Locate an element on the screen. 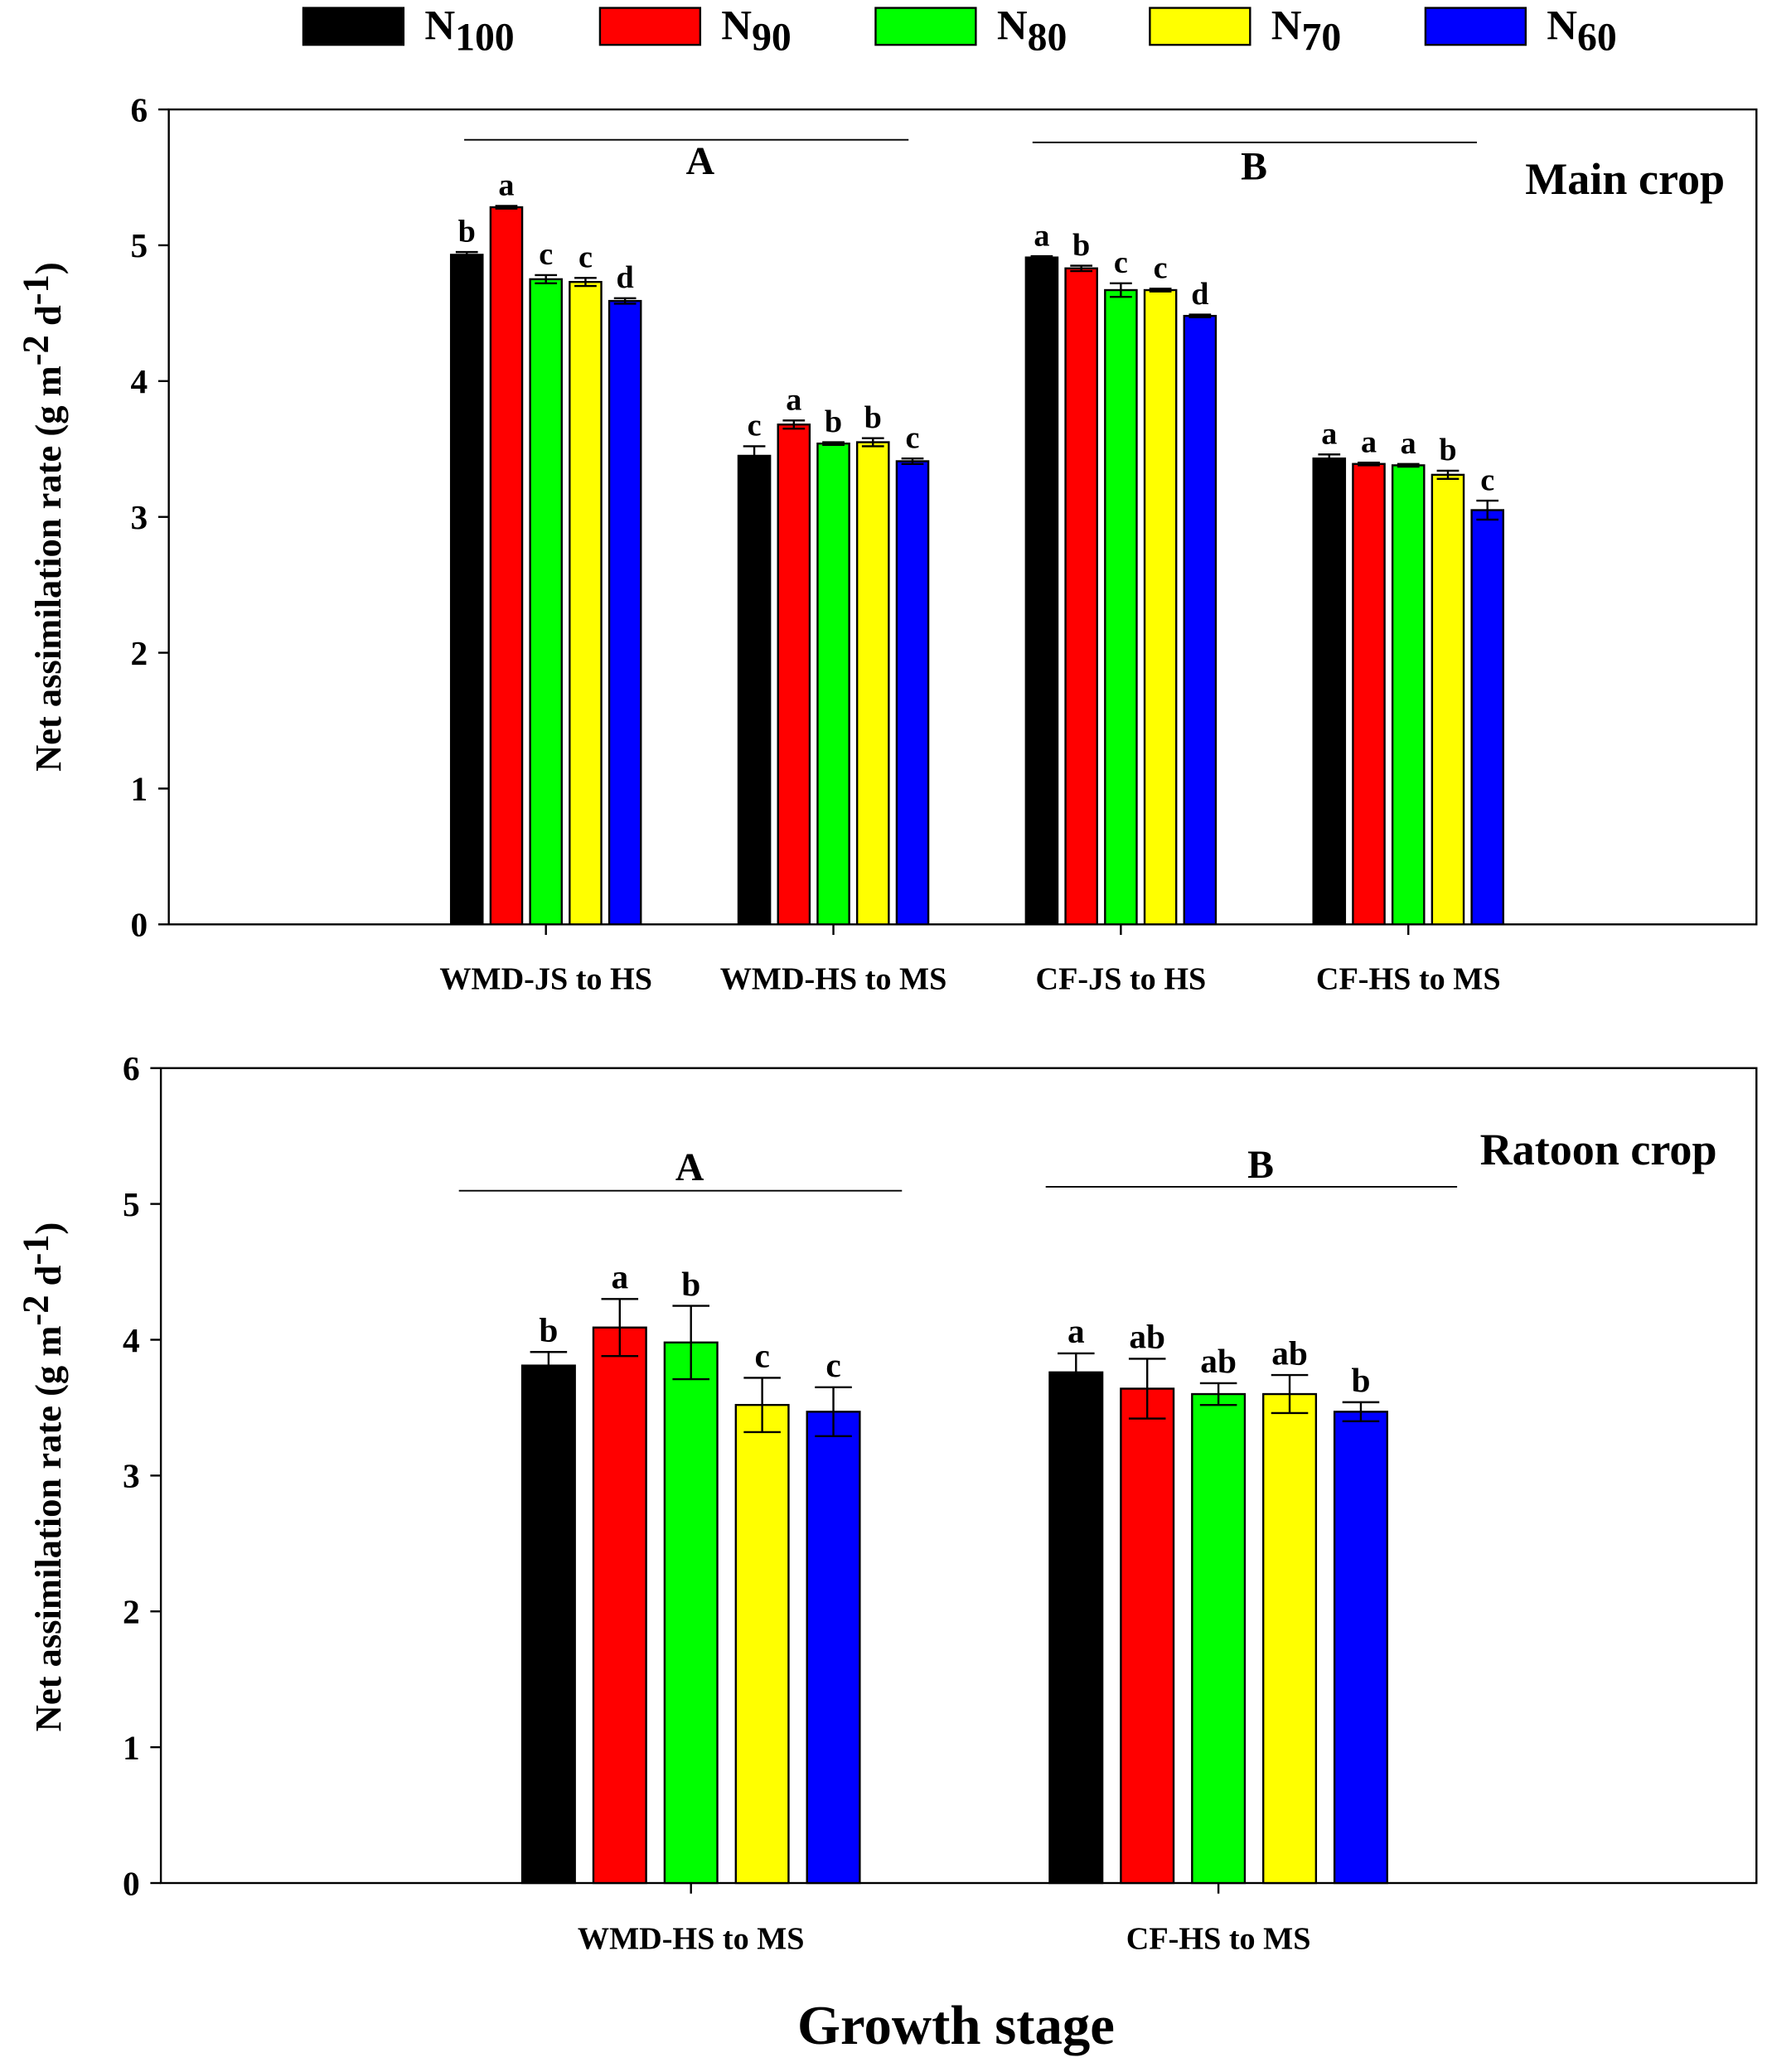 The width and height of the screenshot is (1767, 2072). x-tick-label: CF-JS to HS is located at coordinates (1121, 978).